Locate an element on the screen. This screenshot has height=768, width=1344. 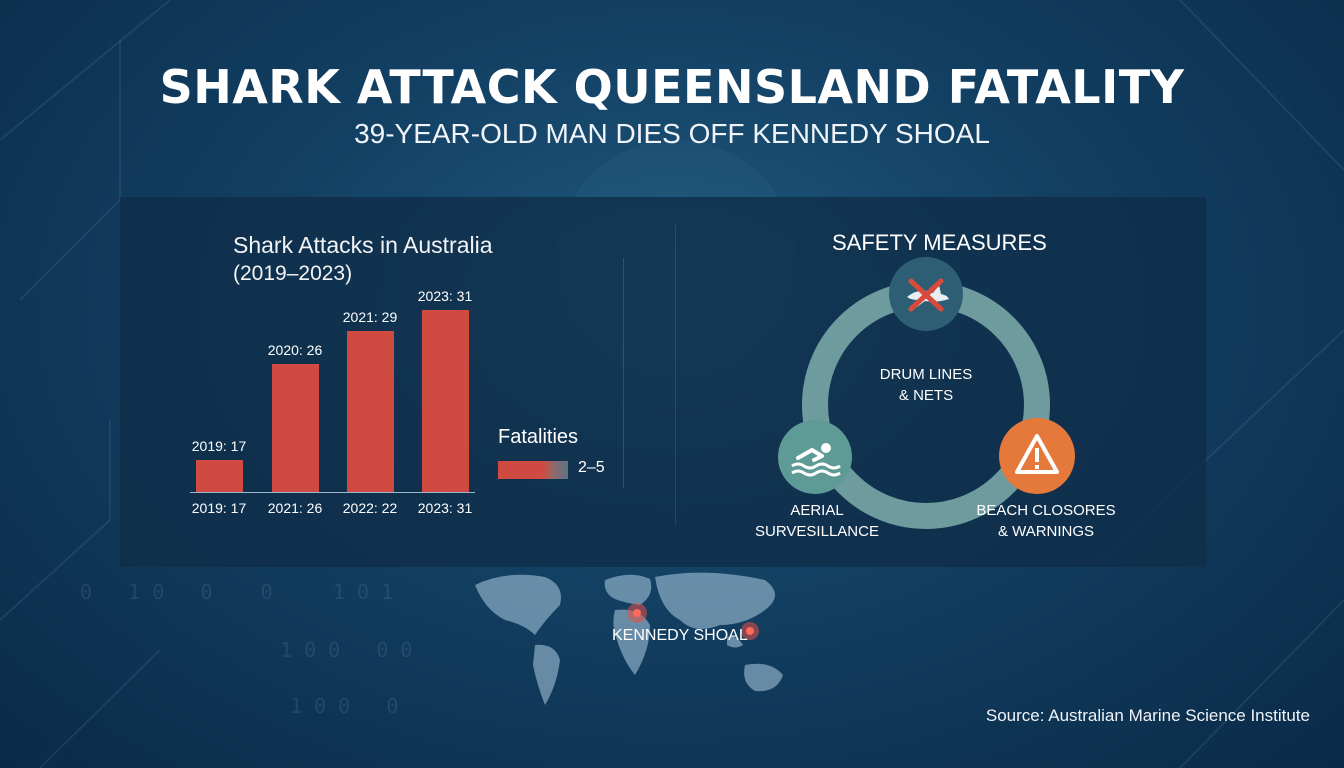
x-tick-label: 2021: 26 is located at coordinates (295, 508).